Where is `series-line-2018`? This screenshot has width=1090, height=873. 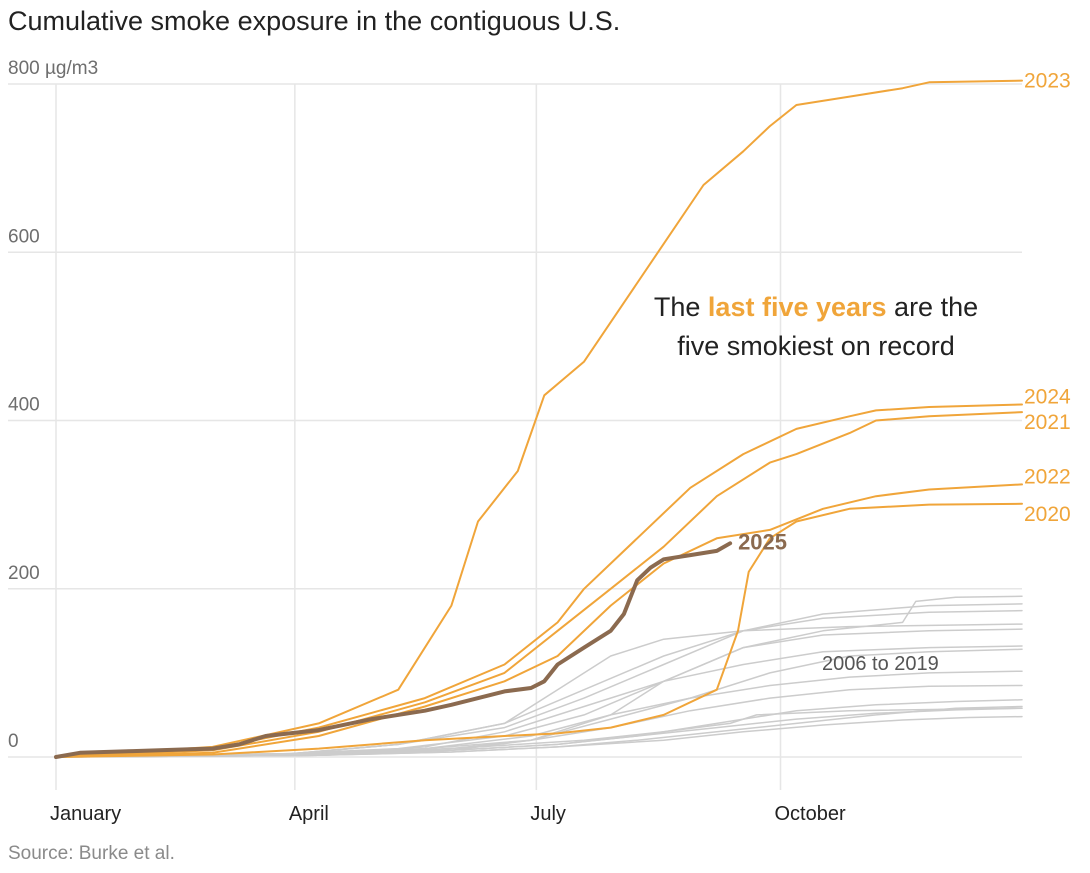 series-line-2018 is located at coordinates (539, 693).